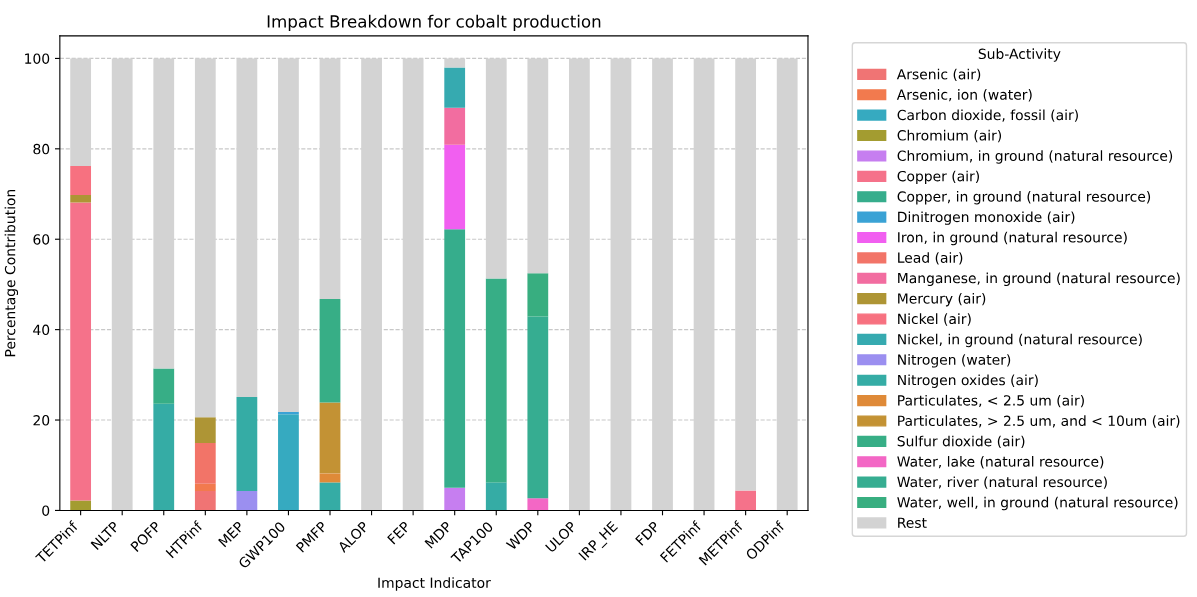 The image size is (1197, 597). What do you see at coordinates (991, 401) in the screenshot?
I see `legend-label: Particulates, < 2.5 um (air)` at bounding box center [991, 401].